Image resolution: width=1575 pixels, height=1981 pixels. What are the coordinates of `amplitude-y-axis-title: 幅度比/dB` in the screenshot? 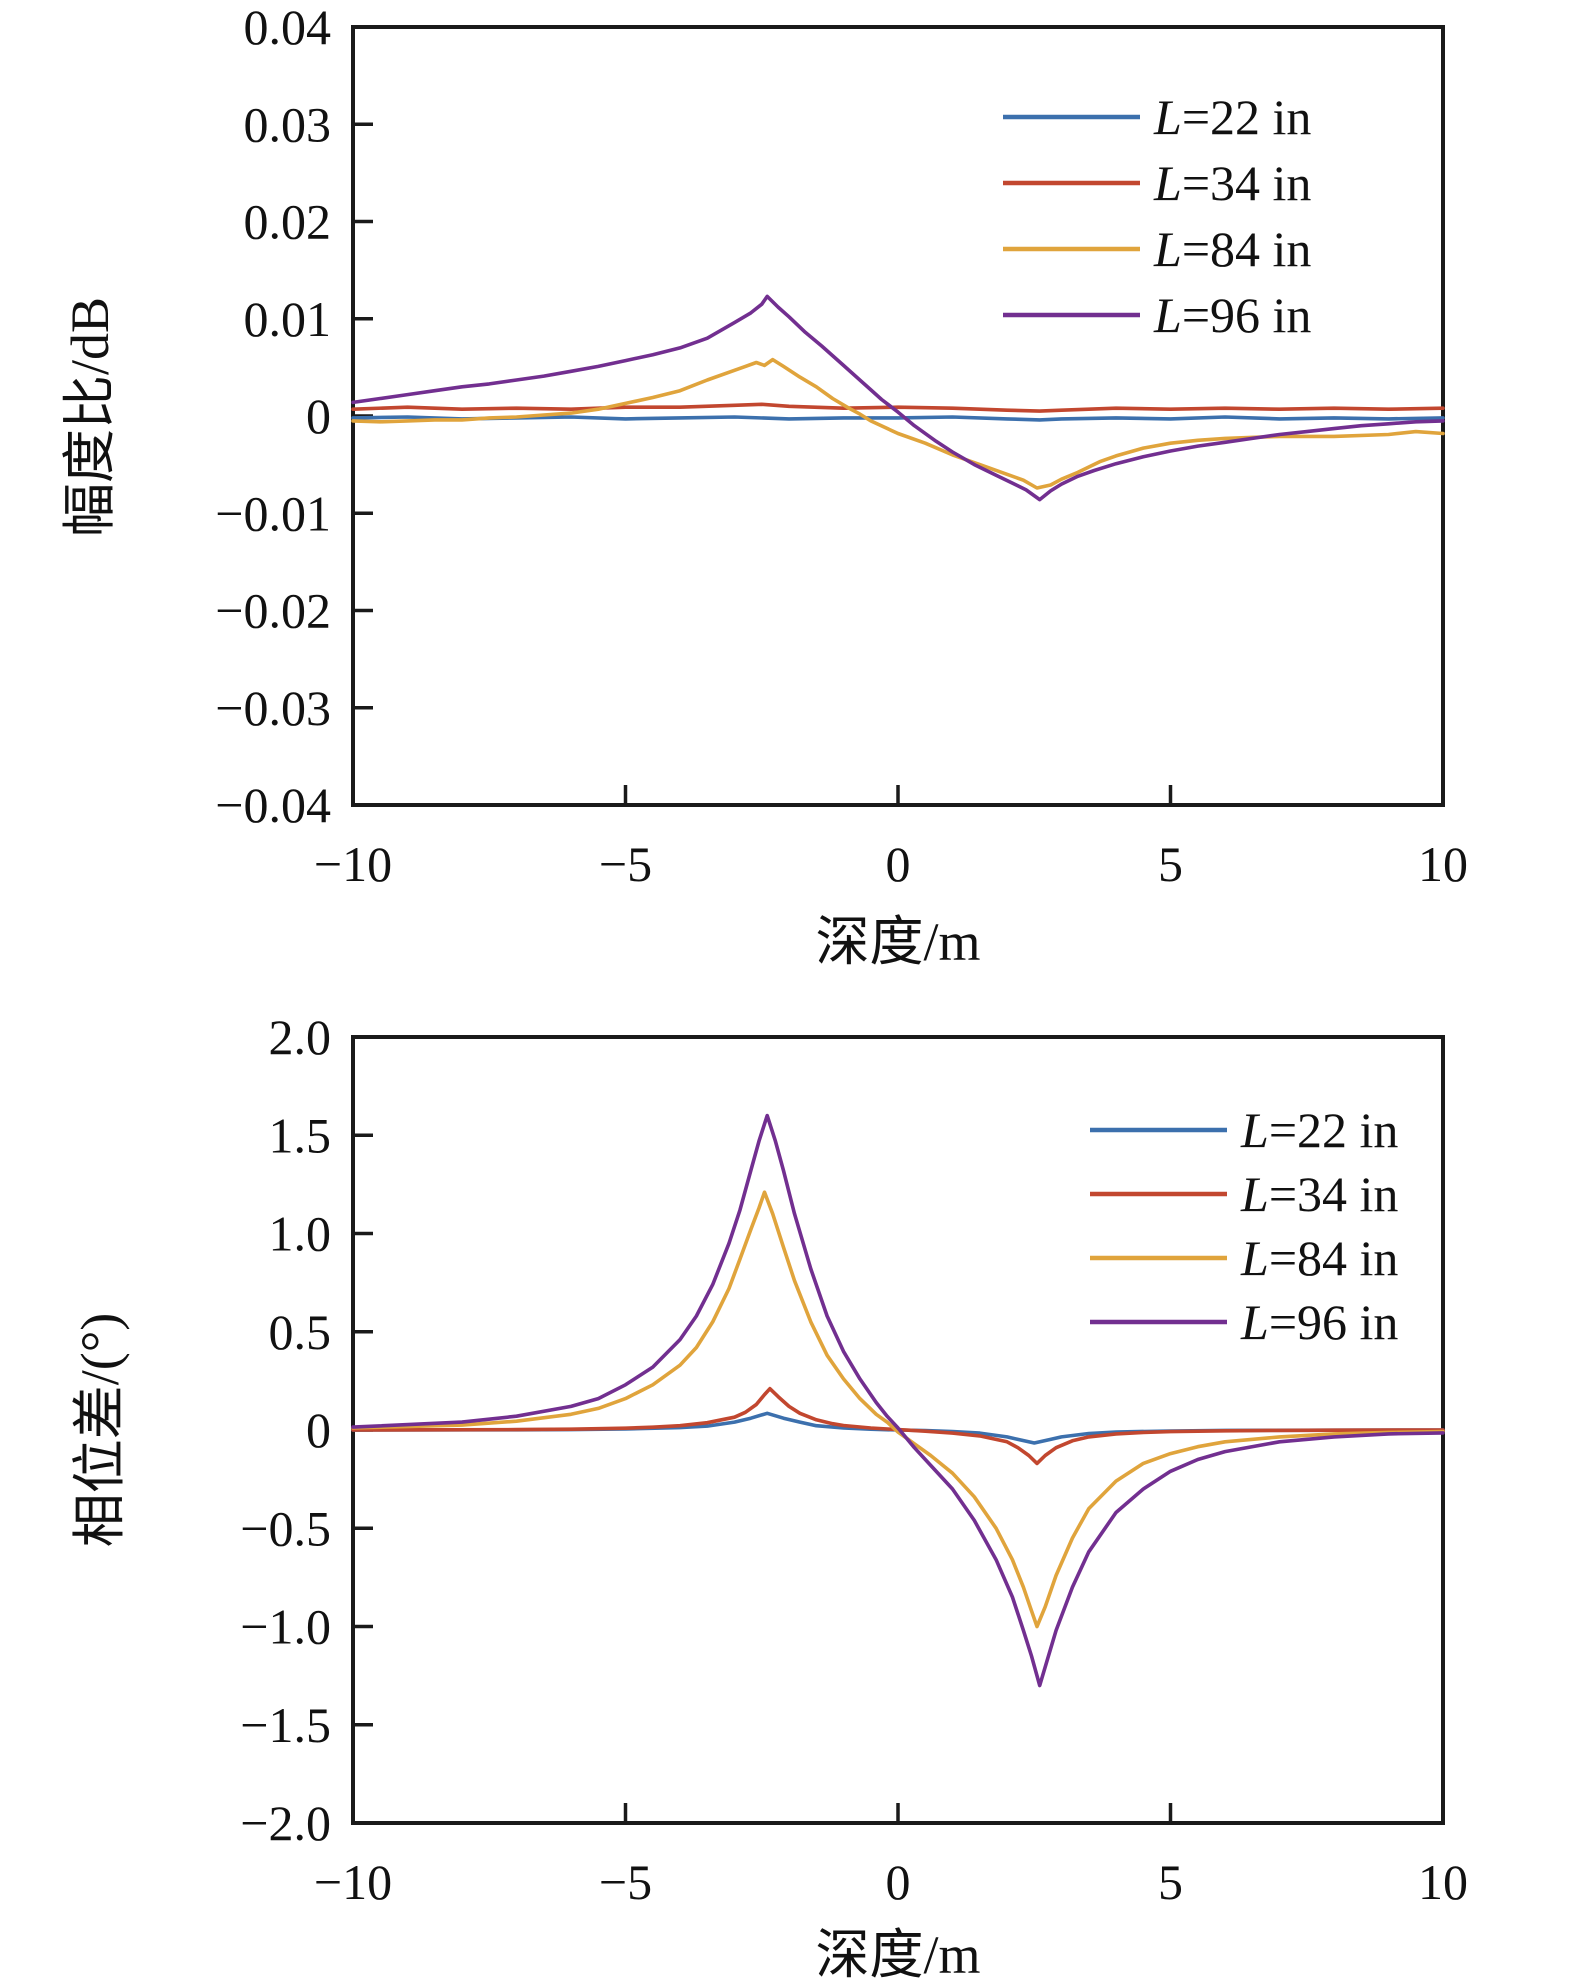 It's located at (90, 417).